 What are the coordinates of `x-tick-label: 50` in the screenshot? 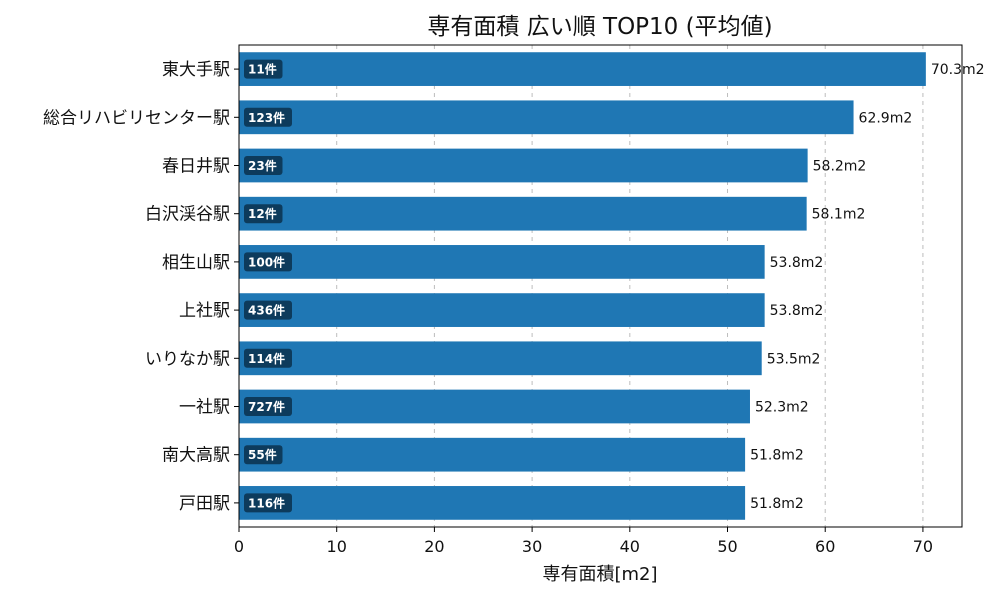 It's located at (727, 546).